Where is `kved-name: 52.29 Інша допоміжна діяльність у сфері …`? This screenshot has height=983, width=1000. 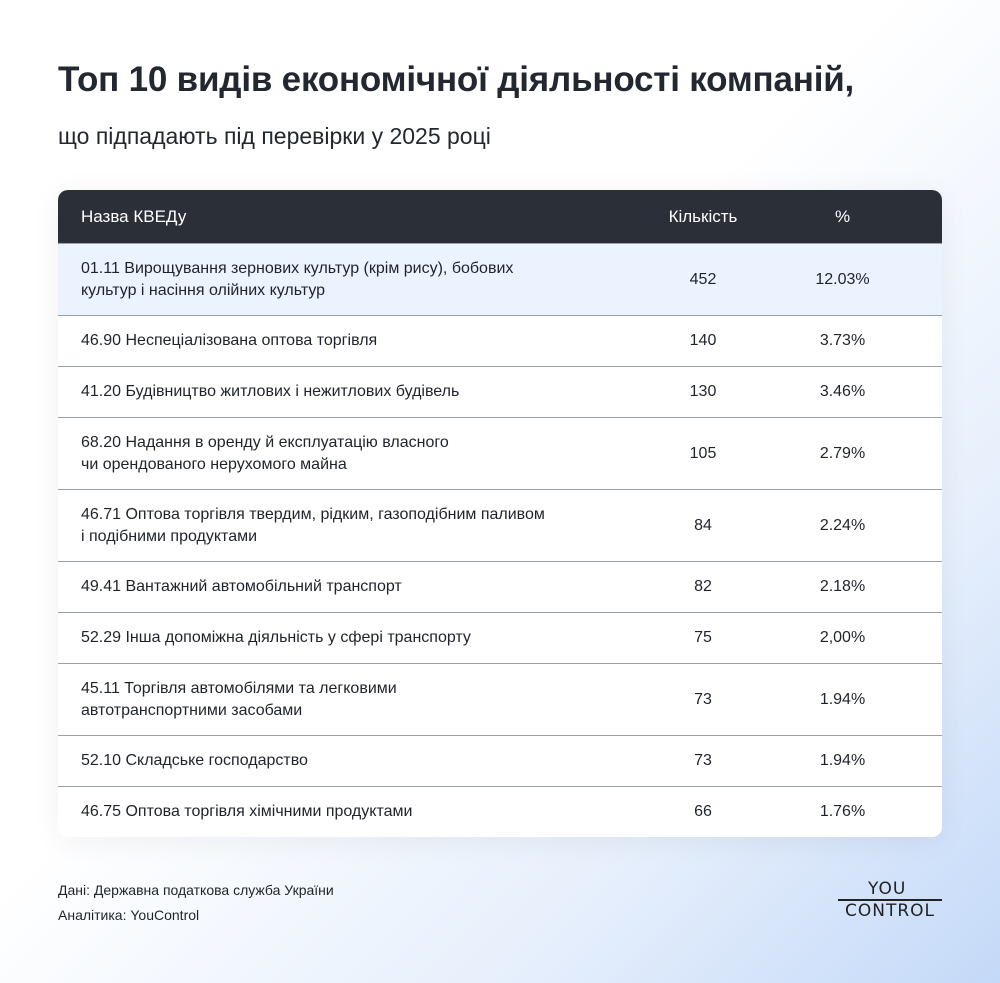
kved-name: 52.29 Інша допоміжна діяльність у сфері … is located at coordinates (276, 637).